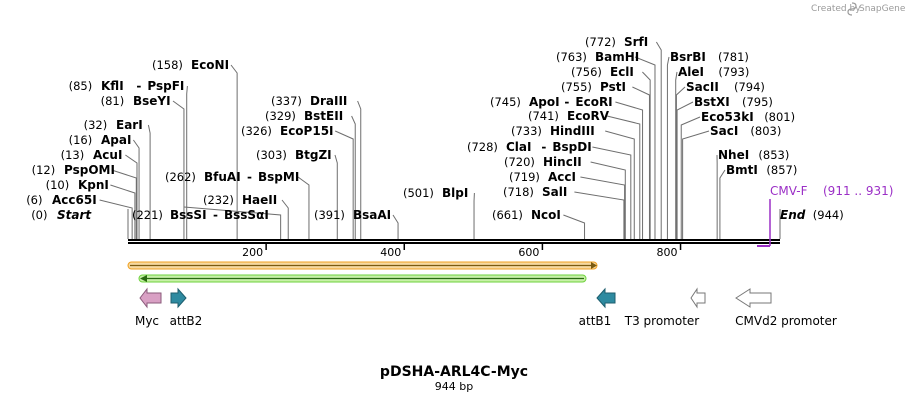  I want to click on feature-attb1: attB1, so click(597, 307).